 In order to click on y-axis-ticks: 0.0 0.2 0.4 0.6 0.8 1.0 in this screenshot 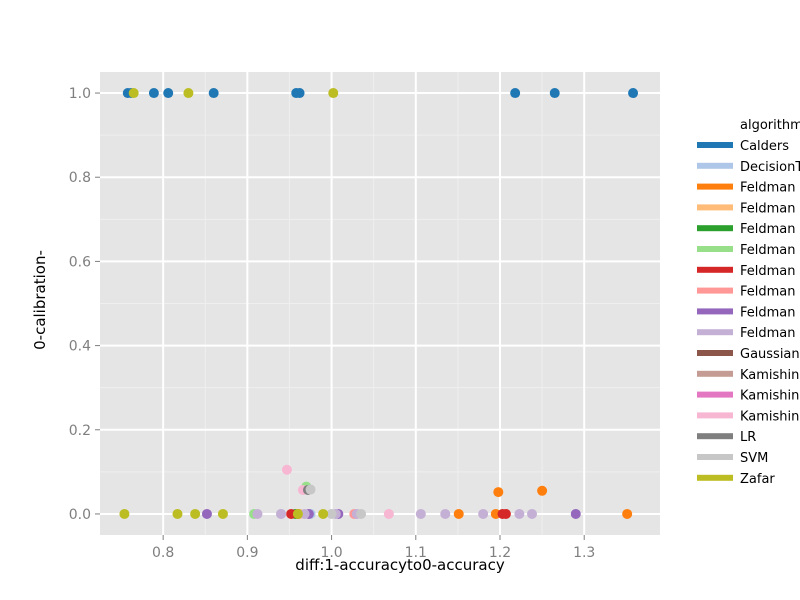, I will do `click(84, 304)`.